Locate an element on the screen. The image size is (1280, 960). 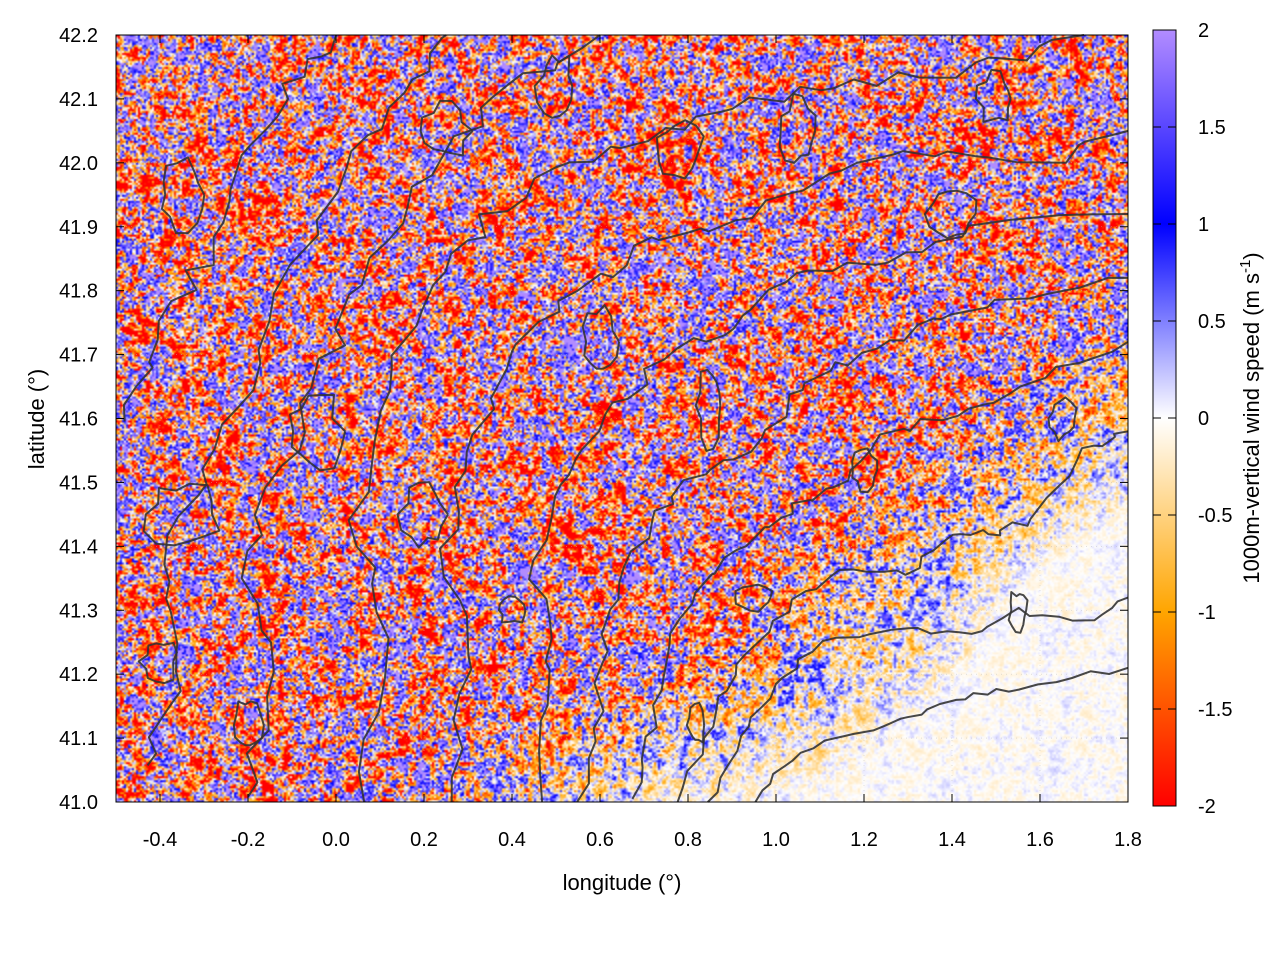
colorbar-tick-label: 2 is located at coordinates (1203, 31).